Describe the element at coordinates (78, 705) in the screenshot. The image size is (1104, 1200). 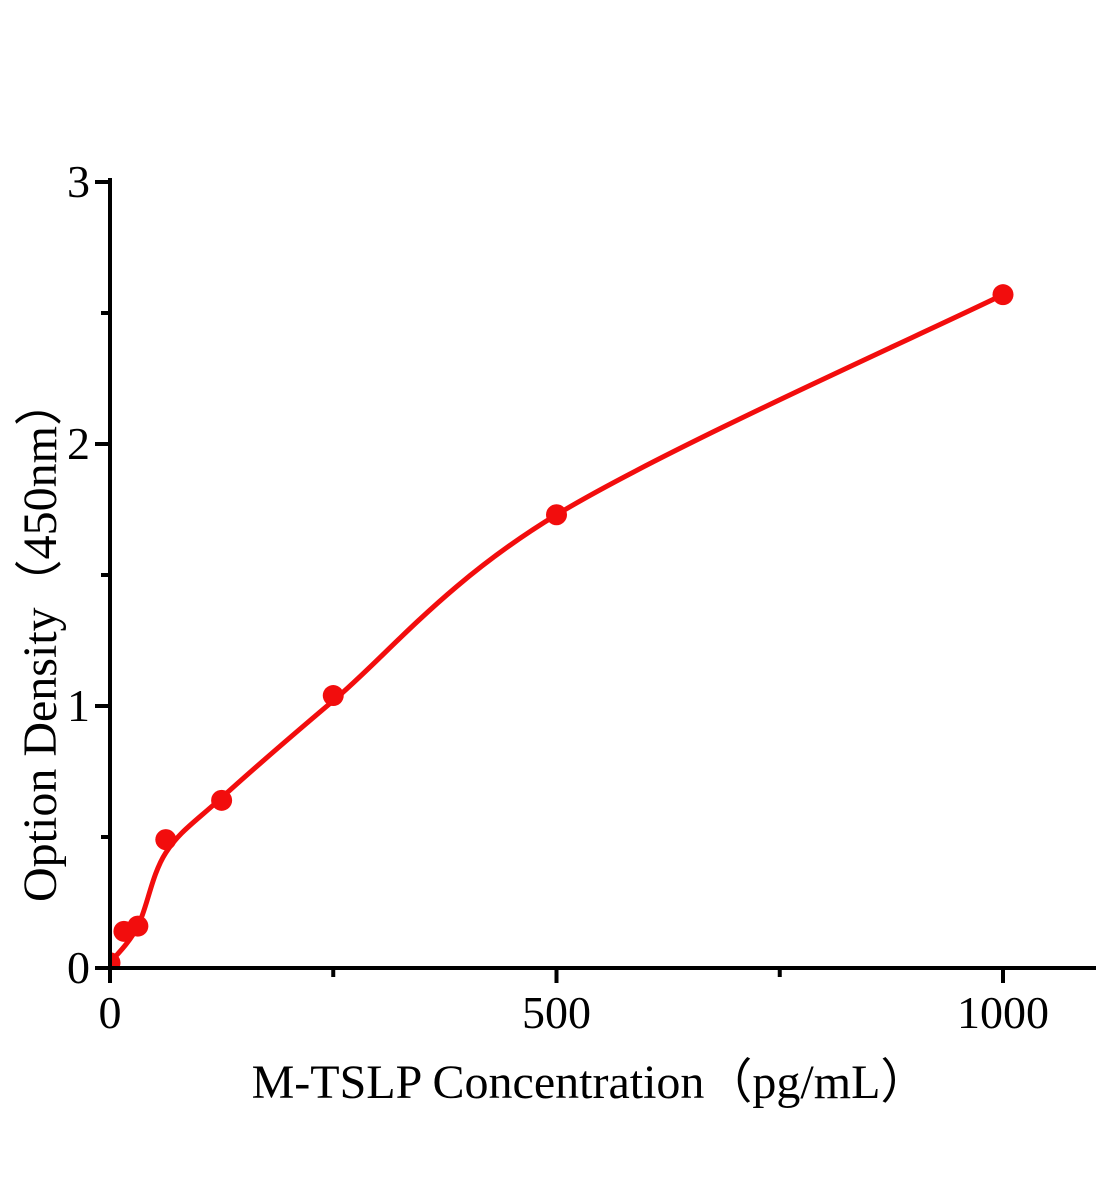
I see `y-tick-label: 1` at that location.